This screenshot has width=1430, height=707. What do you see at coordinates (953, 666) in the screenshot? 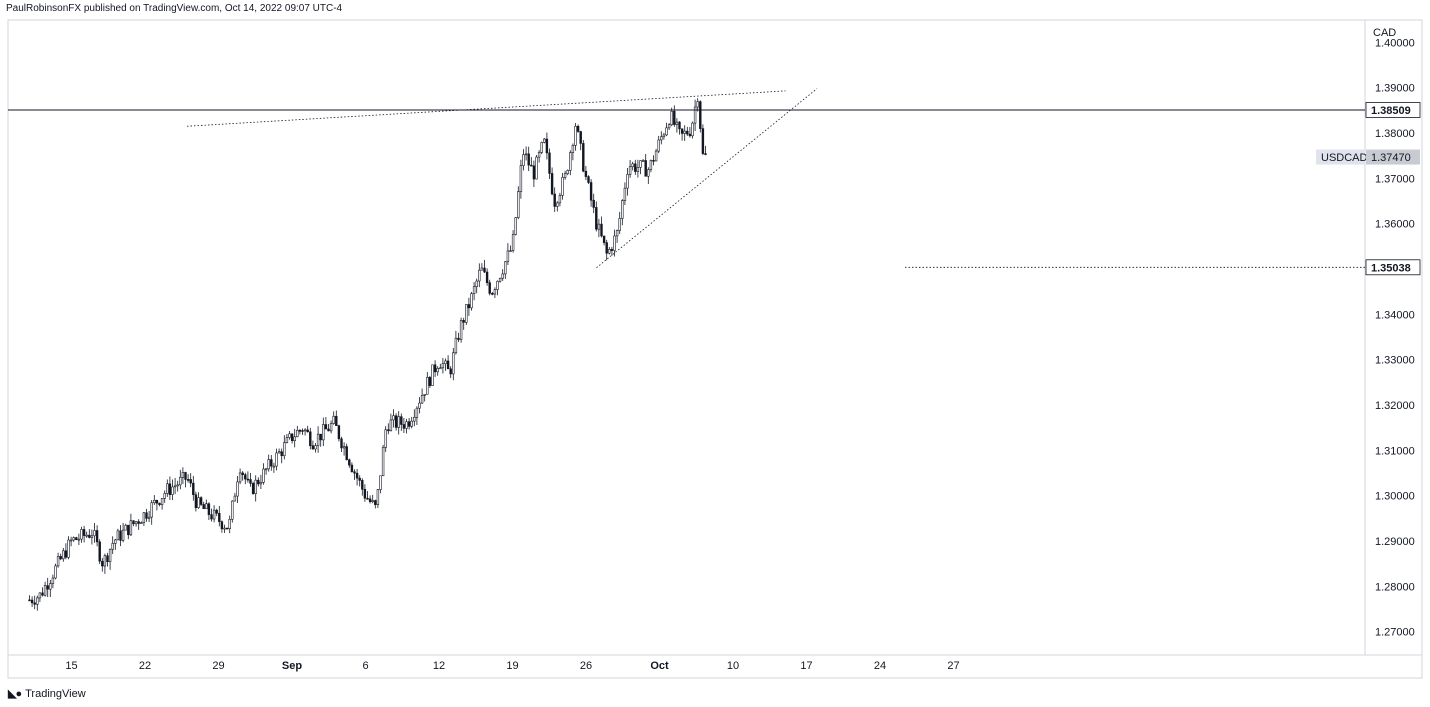
I see `x-tick-label: 27` at bounding box center [953, 666].